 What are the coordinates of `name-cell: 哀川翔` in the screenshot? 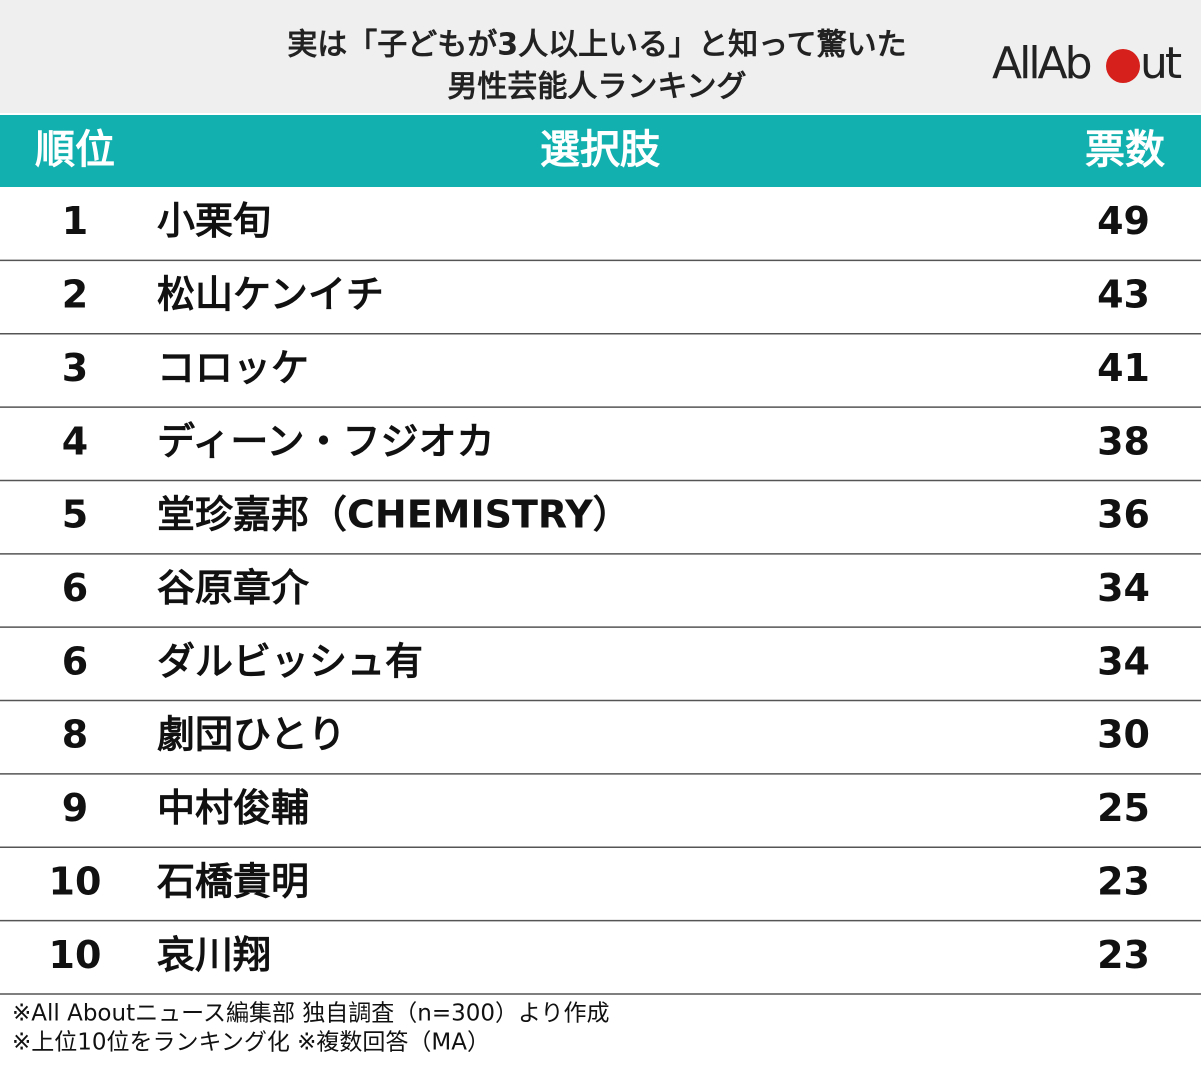 It's located at (214, 955).